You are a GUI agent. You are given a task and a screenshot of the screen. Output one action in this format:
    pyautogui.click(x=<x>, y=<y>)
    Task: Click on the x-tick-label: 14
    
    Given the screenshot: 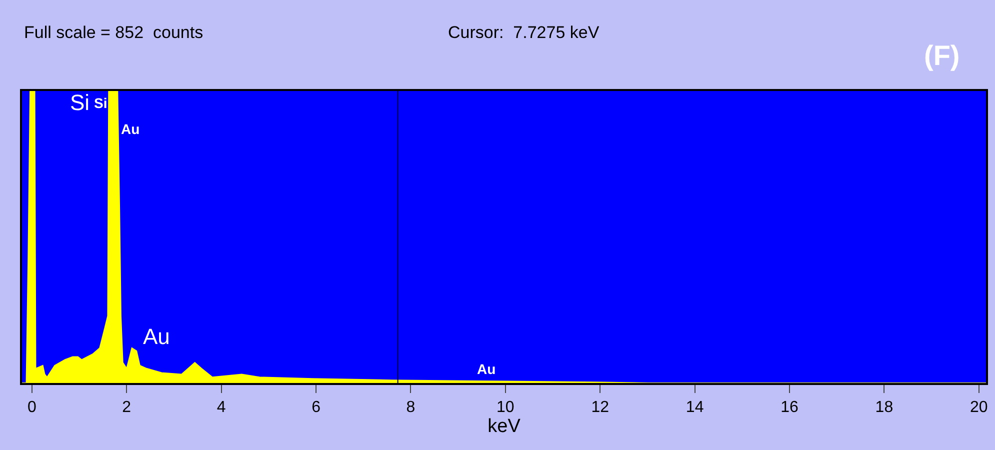 What is the action you would take?
    pyautogui.click(x=695, y=407)
    